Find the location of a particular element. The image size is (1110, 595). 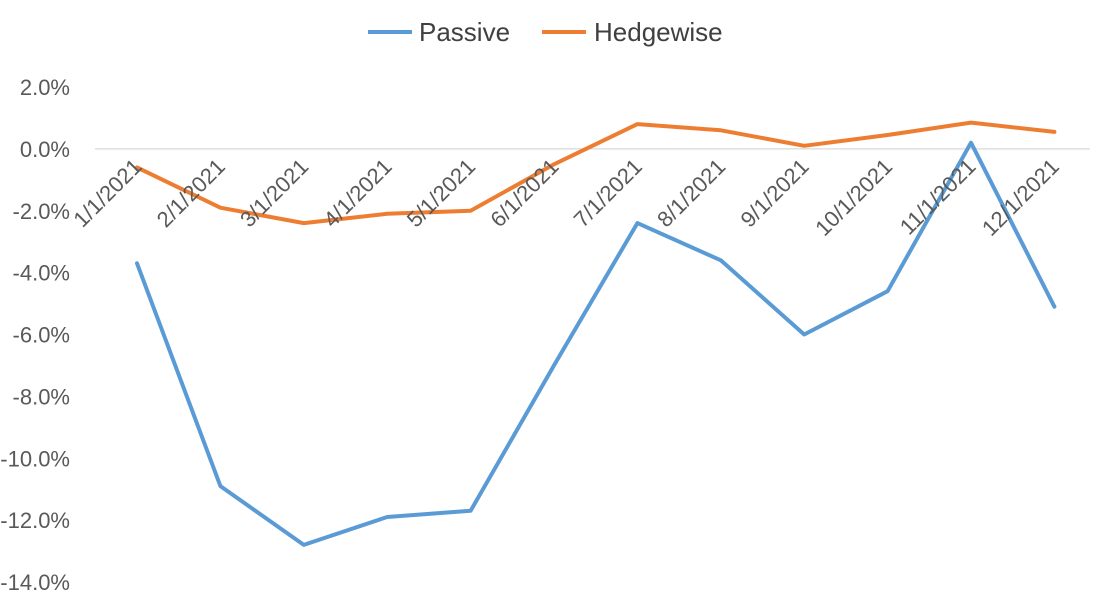

x-tick-label: 2/1/2021 is located at coordinates (191, 193).